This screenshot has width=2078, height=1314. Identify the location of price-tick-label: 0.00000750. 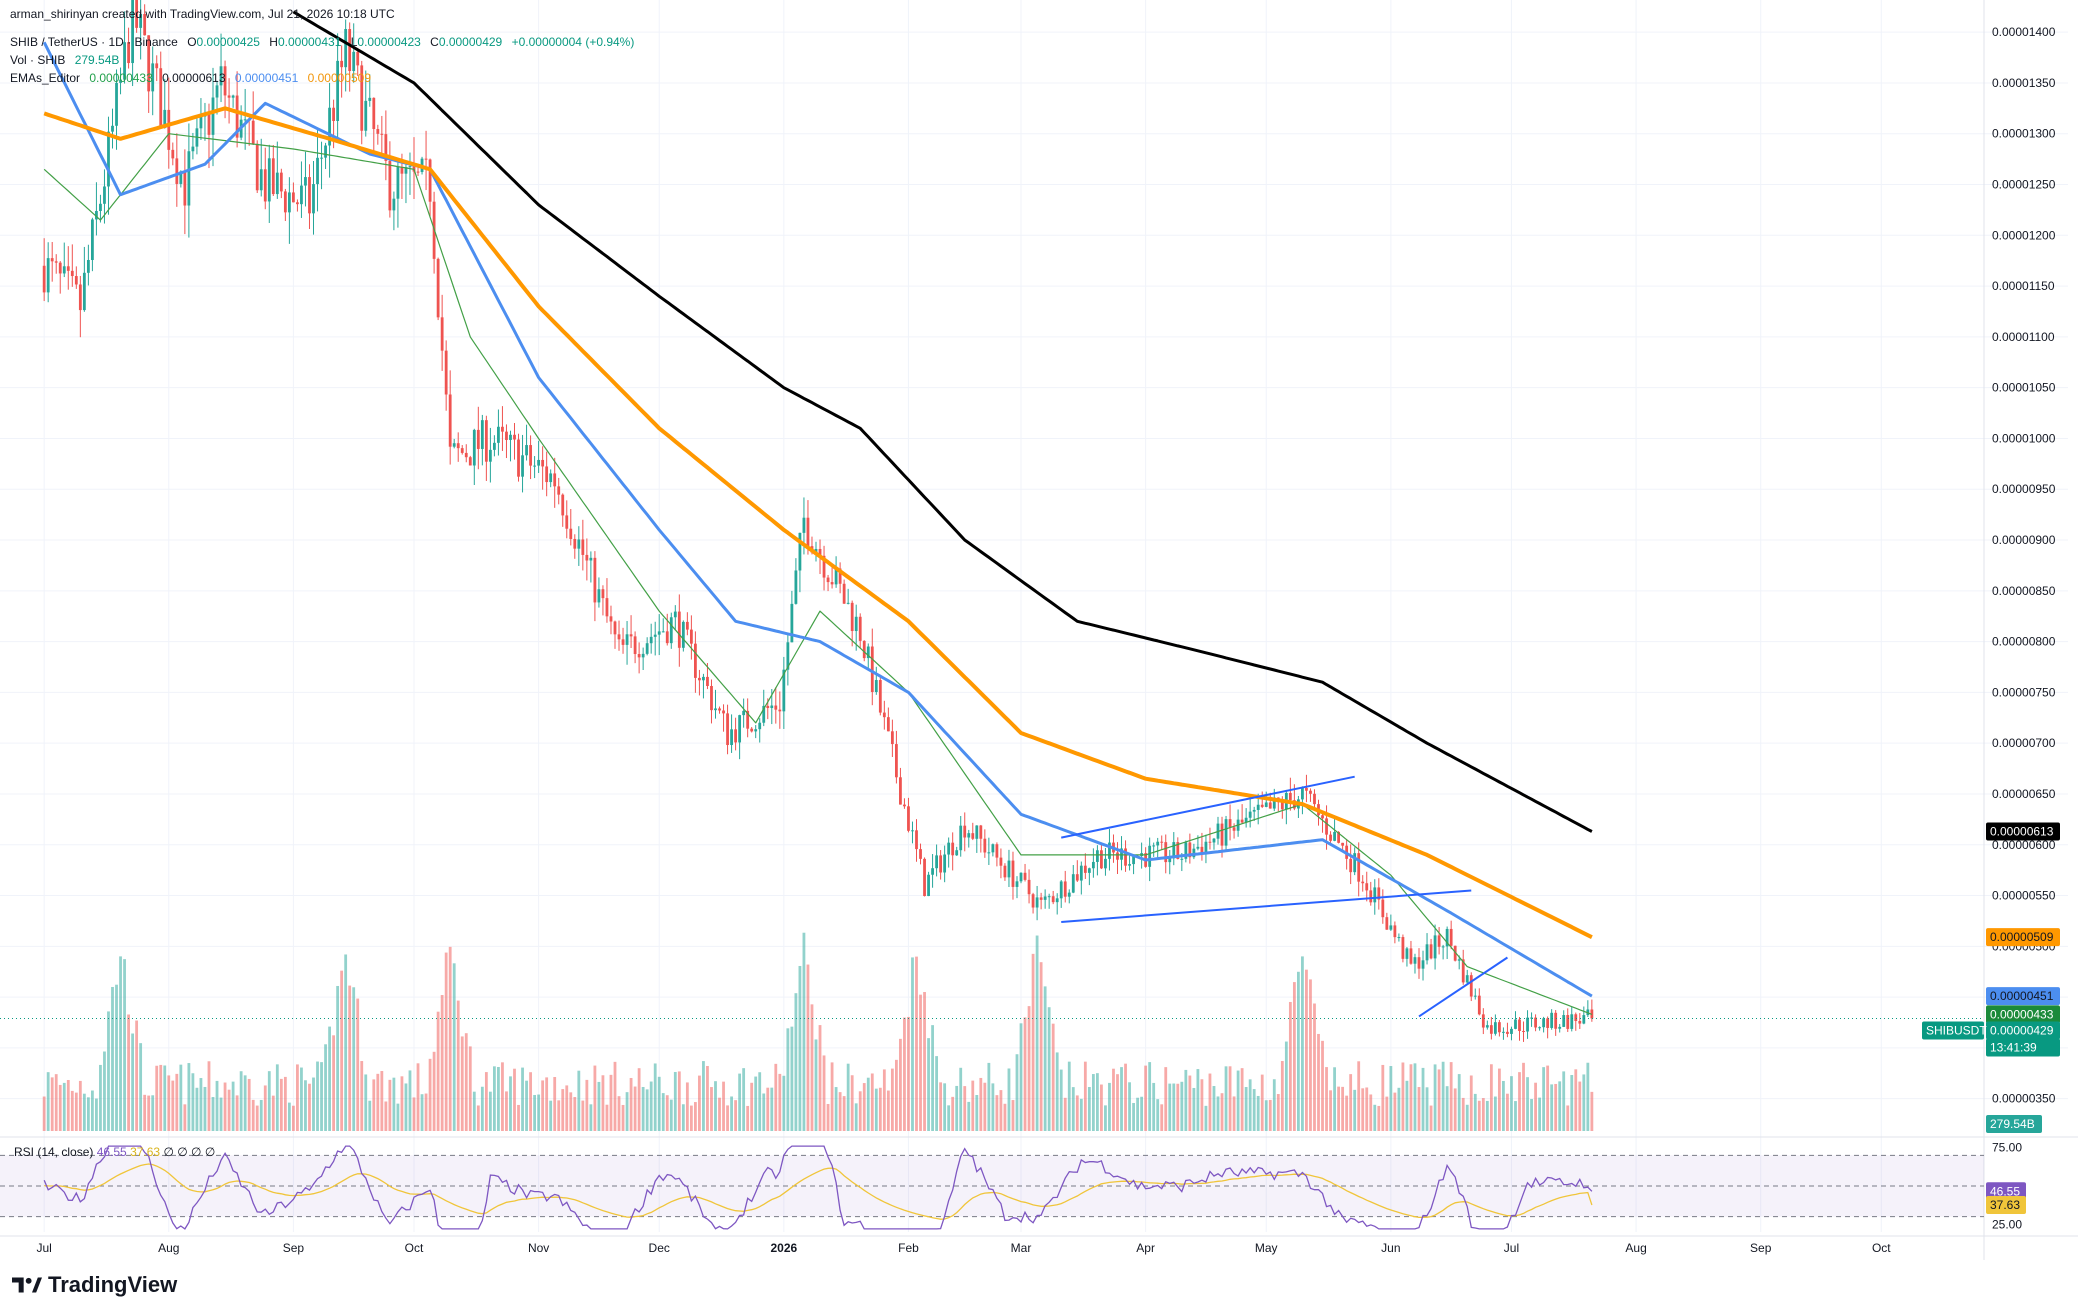
(2024, 692).